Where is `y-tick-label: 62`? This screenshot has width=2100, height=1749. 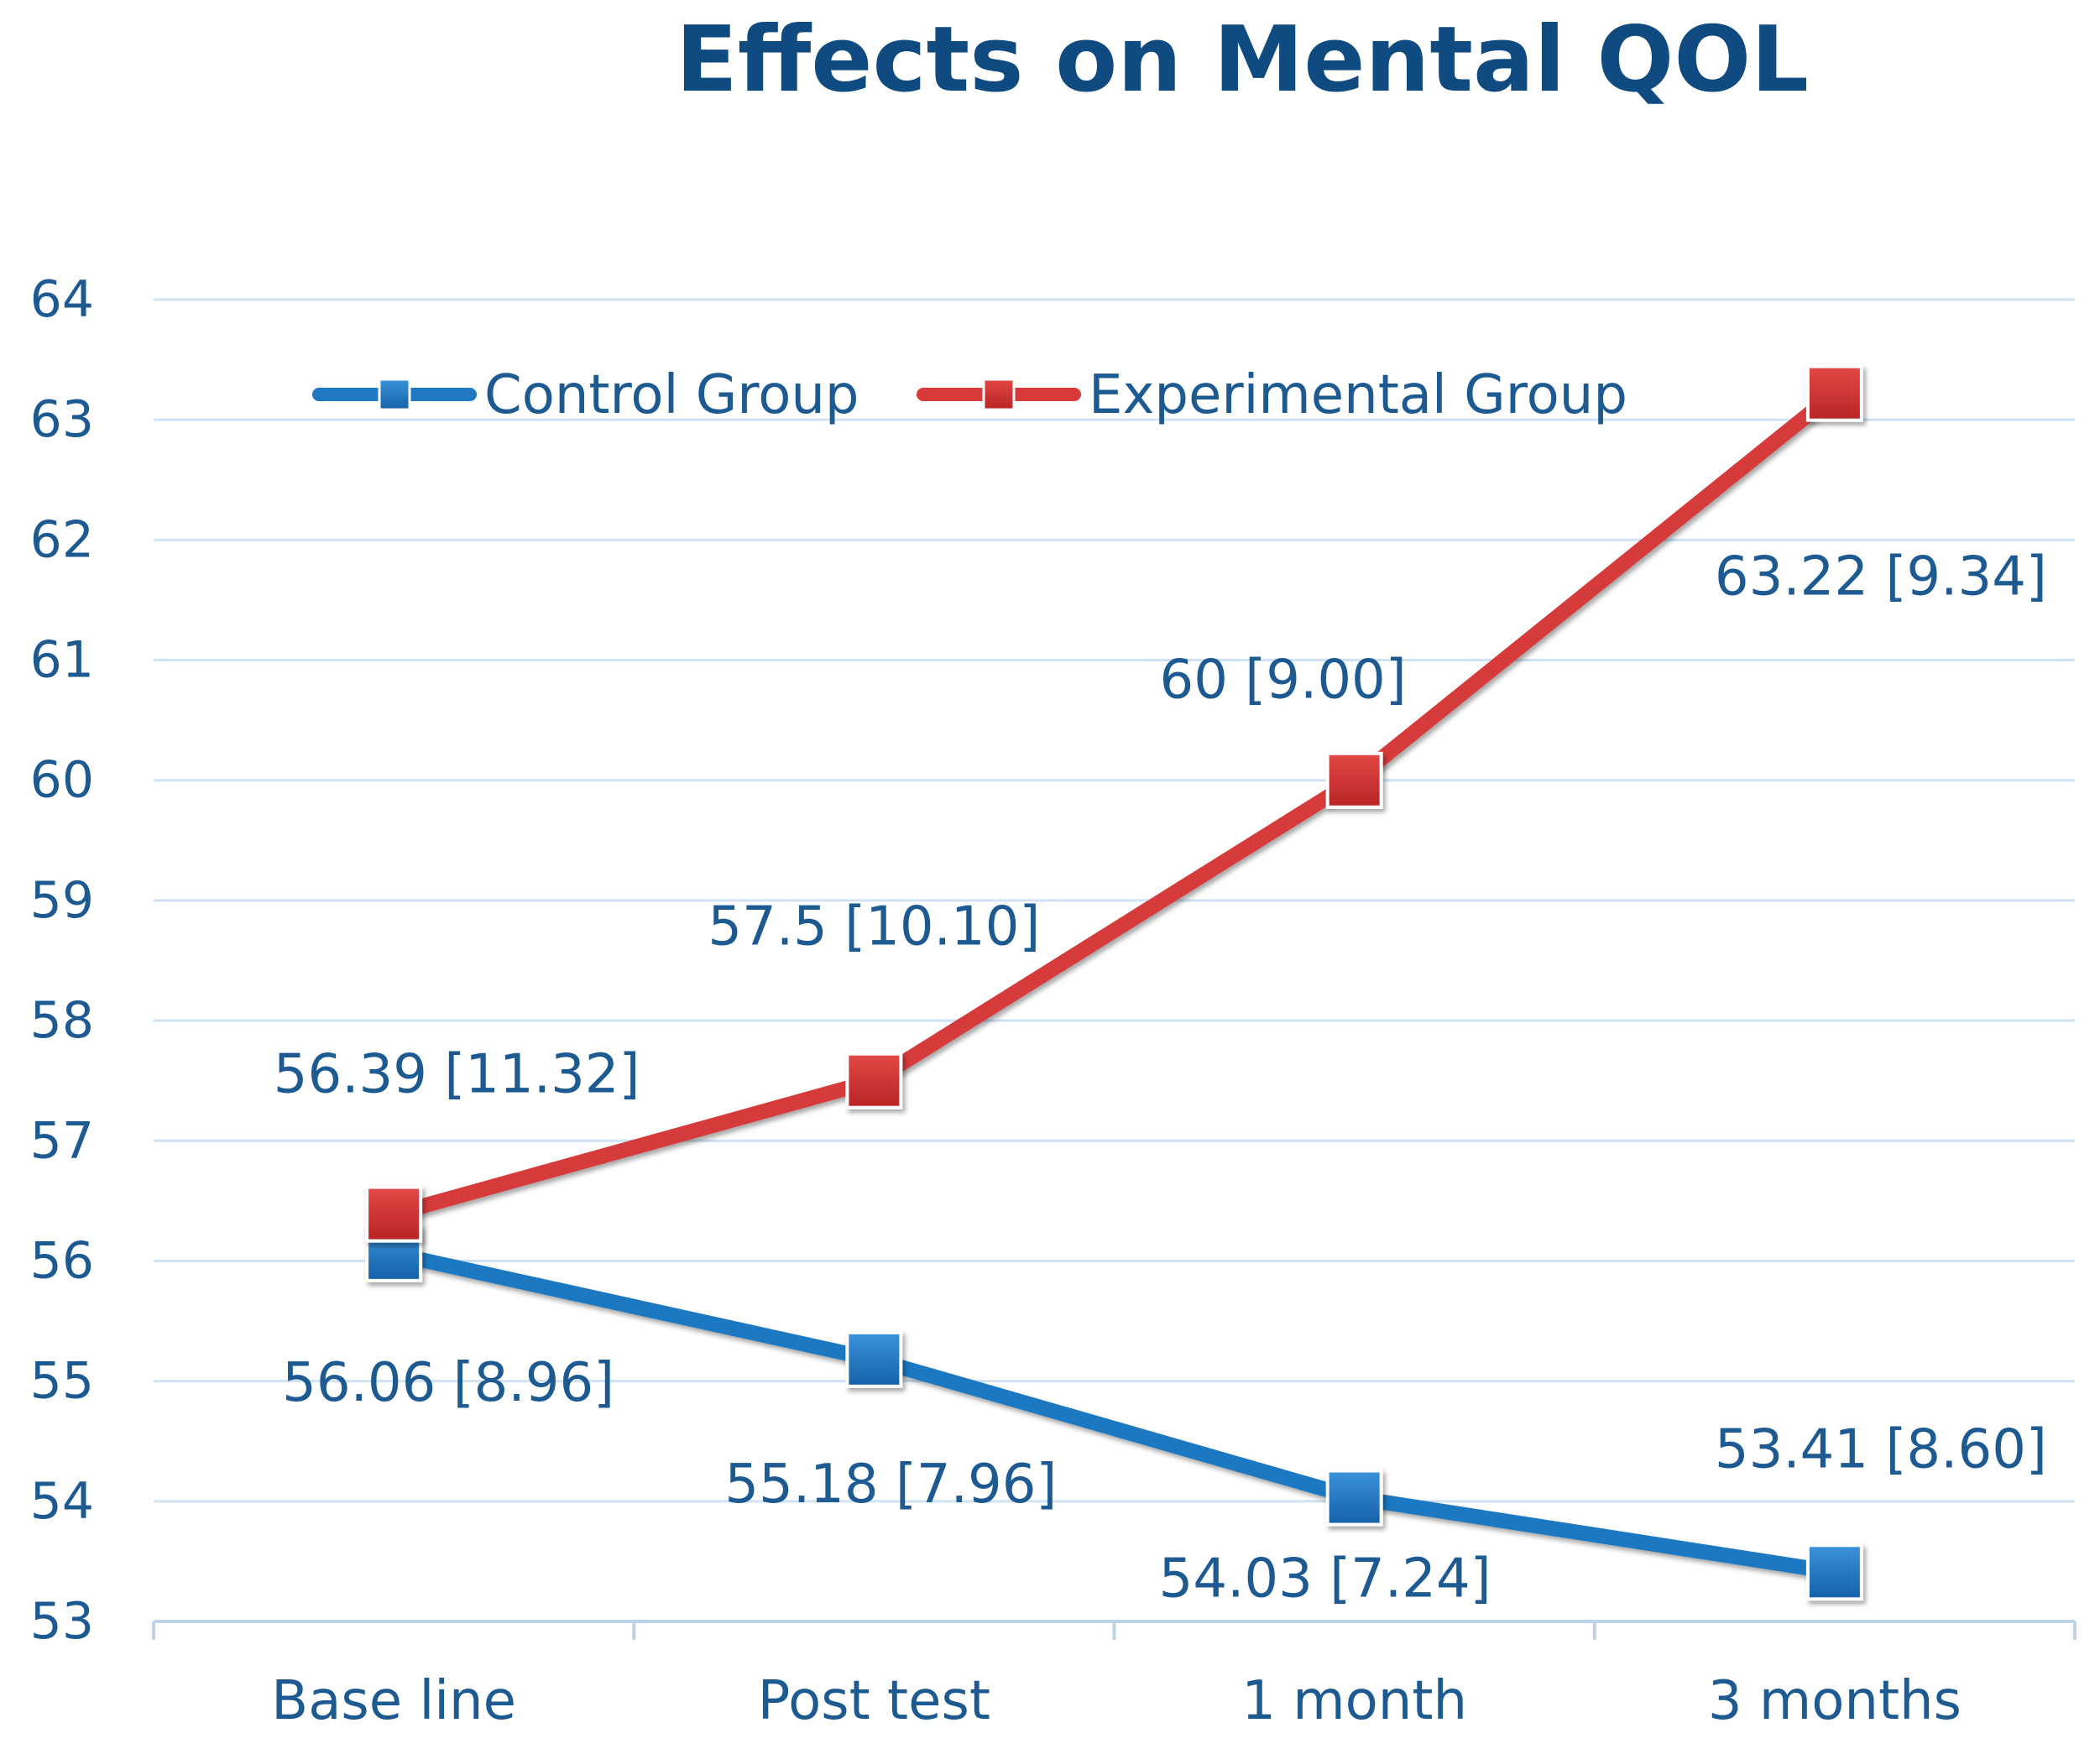
y-tick-label: 62 is located at coordinates (62, 539).